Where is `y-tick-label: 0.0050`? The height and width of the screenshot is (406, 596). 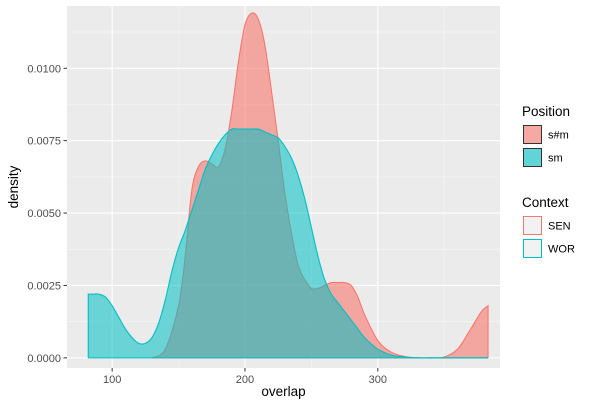 y-tick-label: 0.0050 is located at coordinates (44, 214).